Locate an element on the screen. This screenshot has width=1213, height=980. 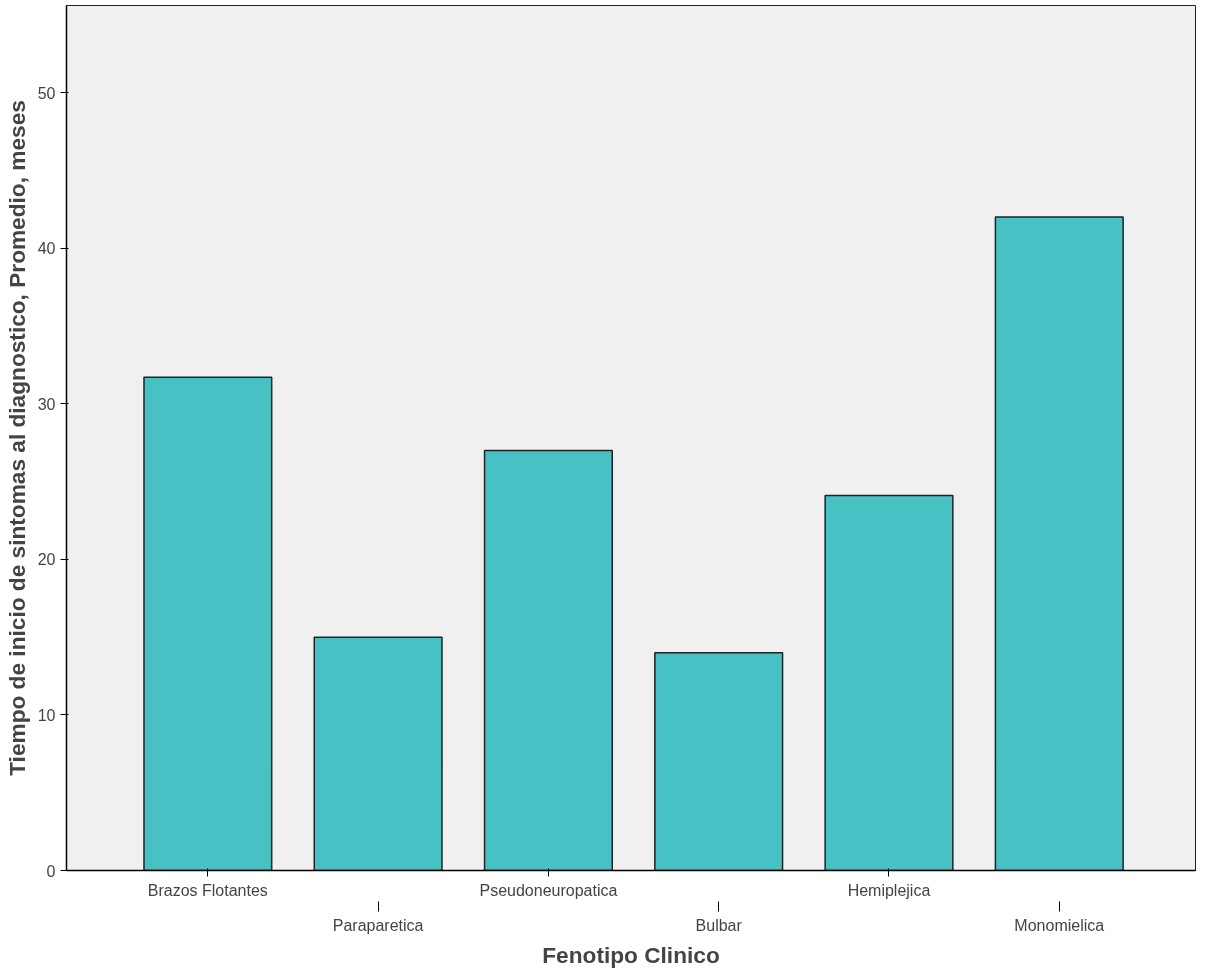
y-tick-label: 50 is located at coordinates (46, 93).